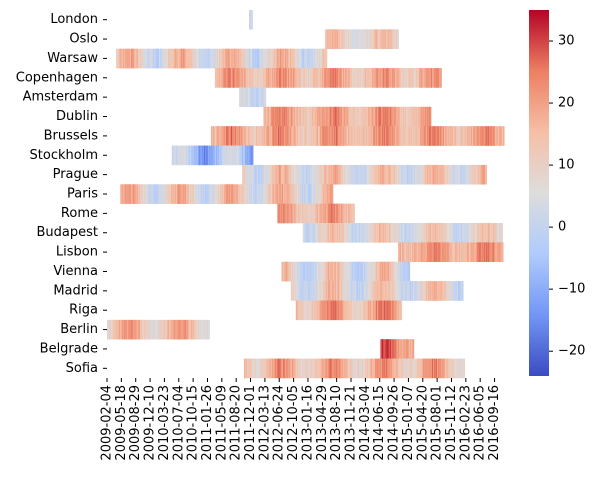 The height and width of the screenshot is (479, 596). Describe the element at coordinates (571, 351) in the screenshot. I see `colorbar-tick-label: −20` at that location.